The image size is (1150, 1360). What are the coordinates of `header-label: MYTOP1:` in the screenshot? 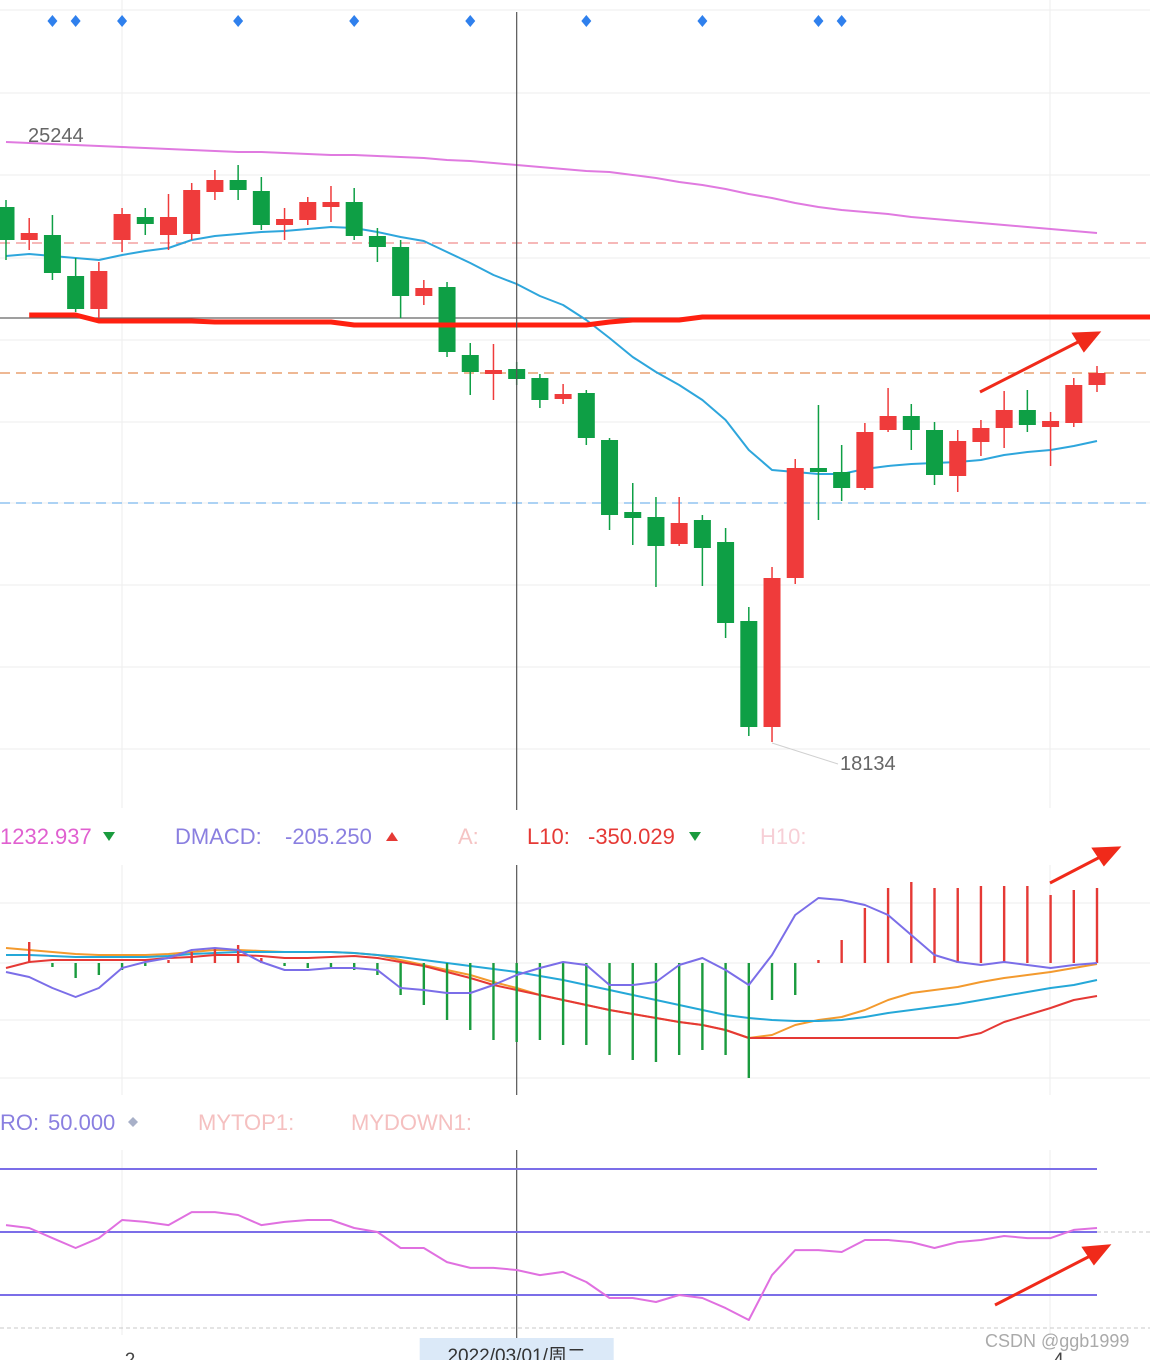 It's located at (246, 1122).